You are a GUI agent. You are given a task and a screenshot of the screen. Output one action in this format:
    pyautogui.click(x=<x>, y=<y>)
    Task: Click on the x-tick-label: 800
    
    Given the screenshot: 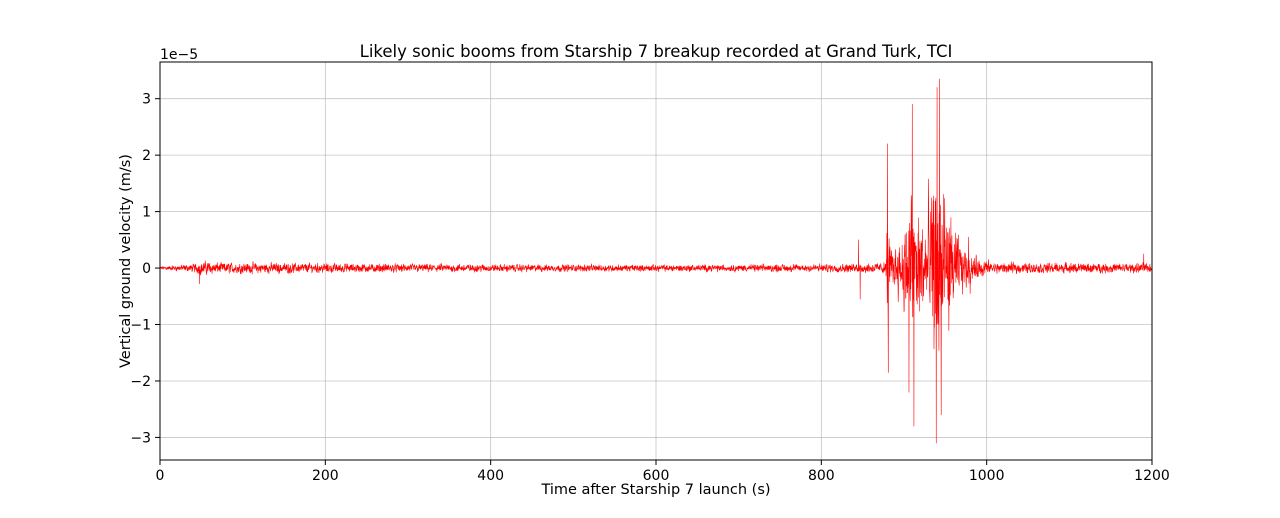 What is the action you would take?
    pyautogui.click(x=821, y=476)
    